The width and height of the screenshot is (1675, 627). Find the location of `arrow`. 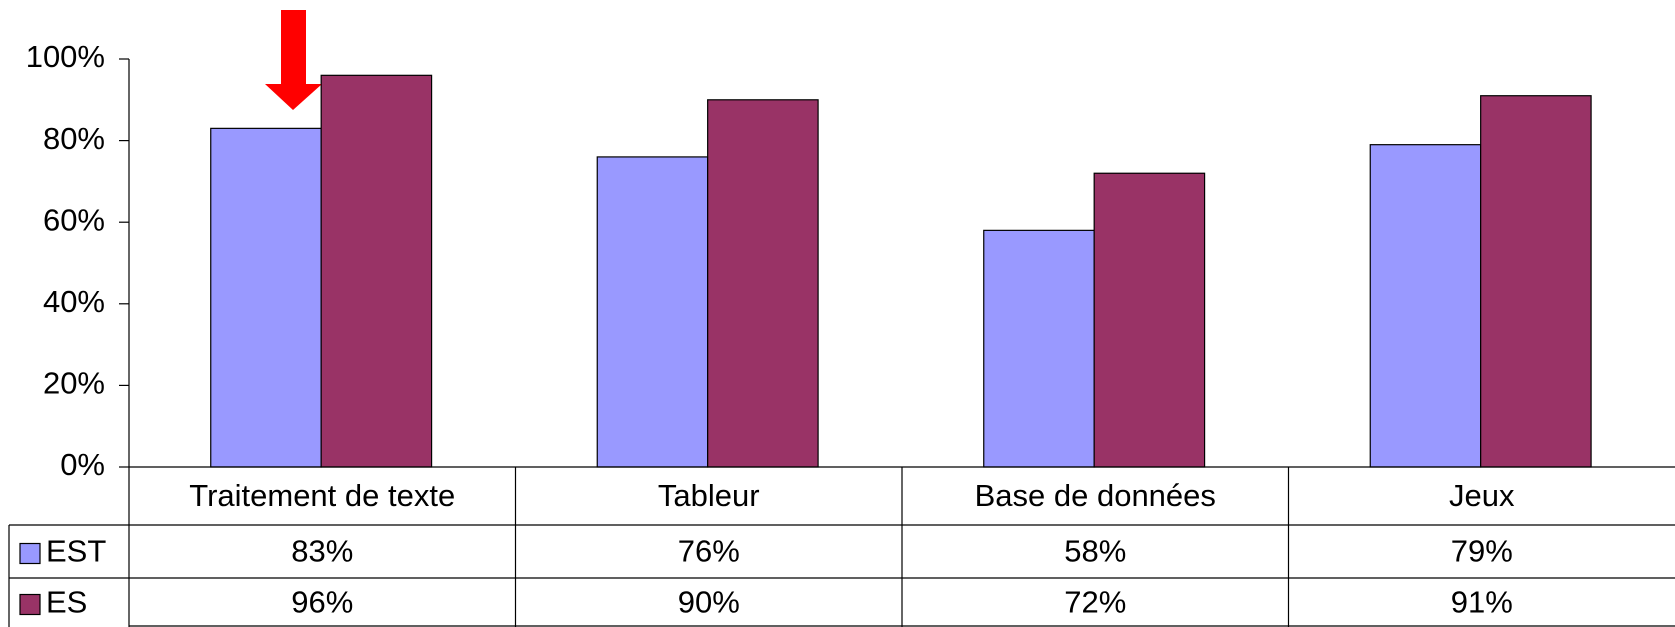

arrow is located at coordinates (293, 60).